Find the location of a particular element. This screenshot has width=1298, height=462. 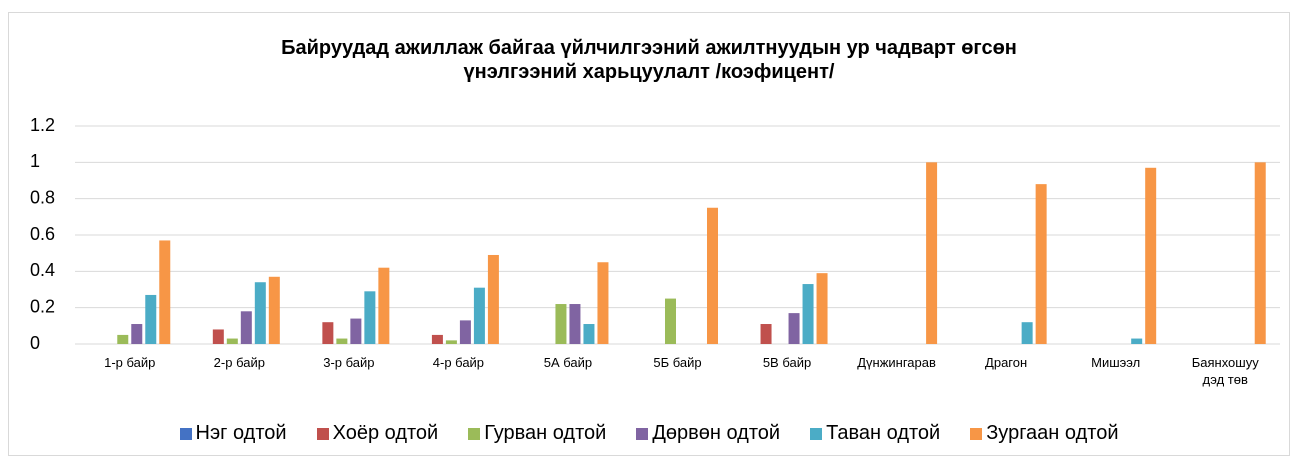

x-tick-label: 5В байр is located at coordinates (787, 362).